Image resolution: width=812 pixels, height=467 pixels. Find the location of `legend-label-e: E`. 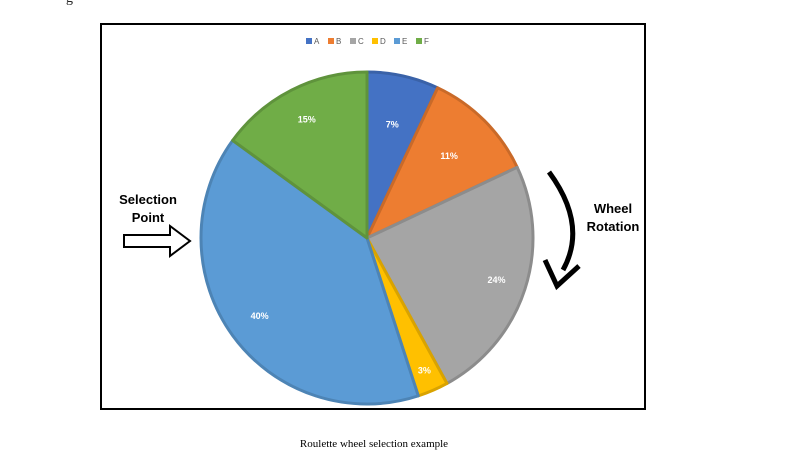

legend-label-e: E is located at coordinates (404, 41).